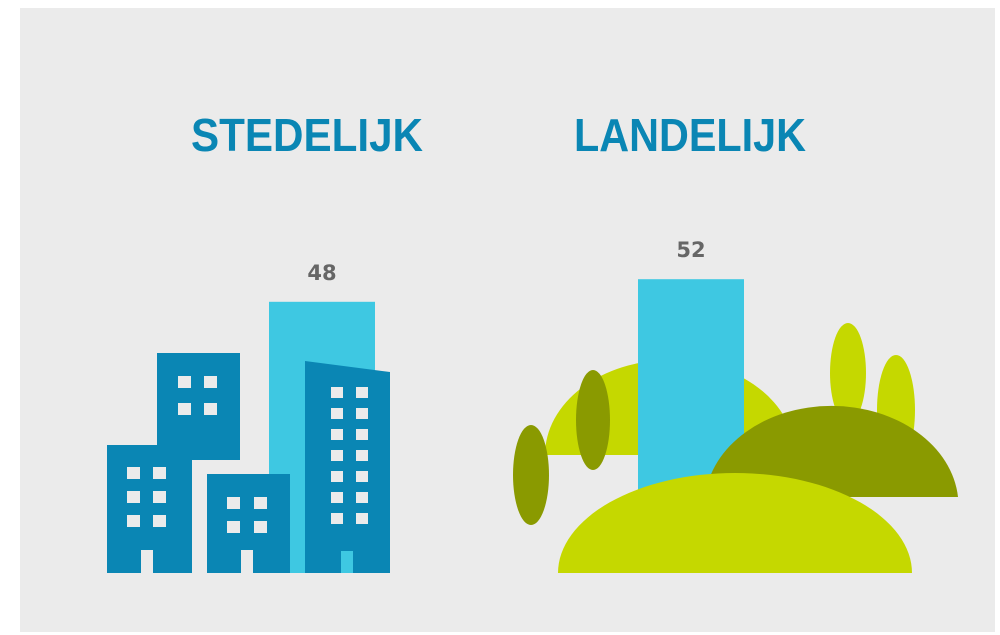 The height and width of the screenshot is (635, 1000). Describe the element at coordinates (307, 135) in the screenshot. I see `category-title: STEDELIJK` at that location.